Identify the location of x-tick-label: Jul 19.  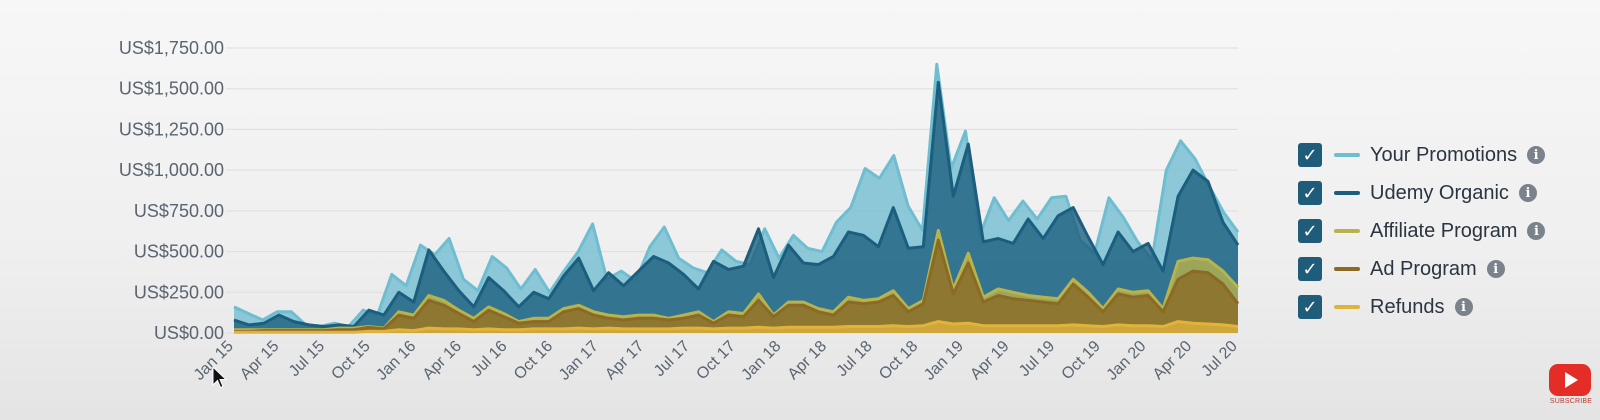
(1037, 359).